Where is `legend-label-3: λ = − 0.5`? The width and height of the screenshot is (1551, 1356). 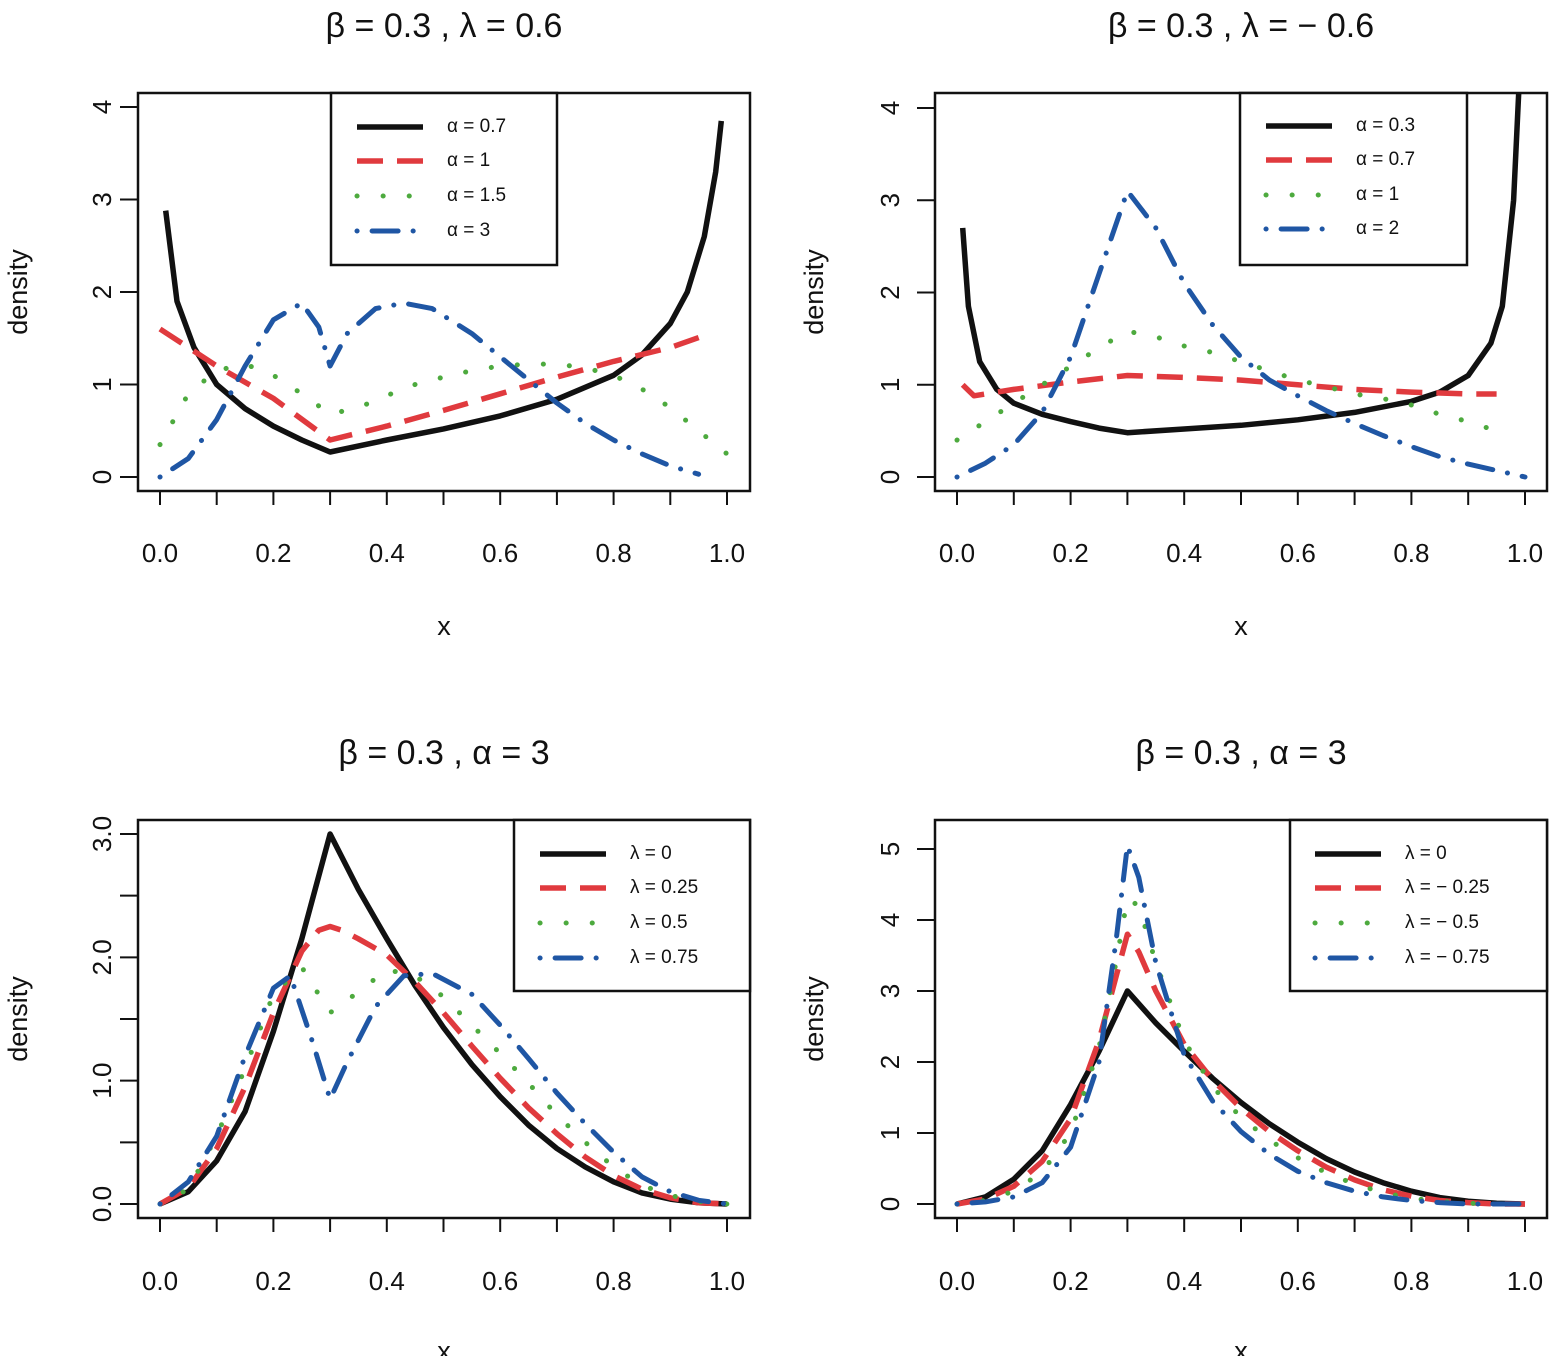
legend-label-3: λ = − 0.5 is located at coordinates (1442, 922).